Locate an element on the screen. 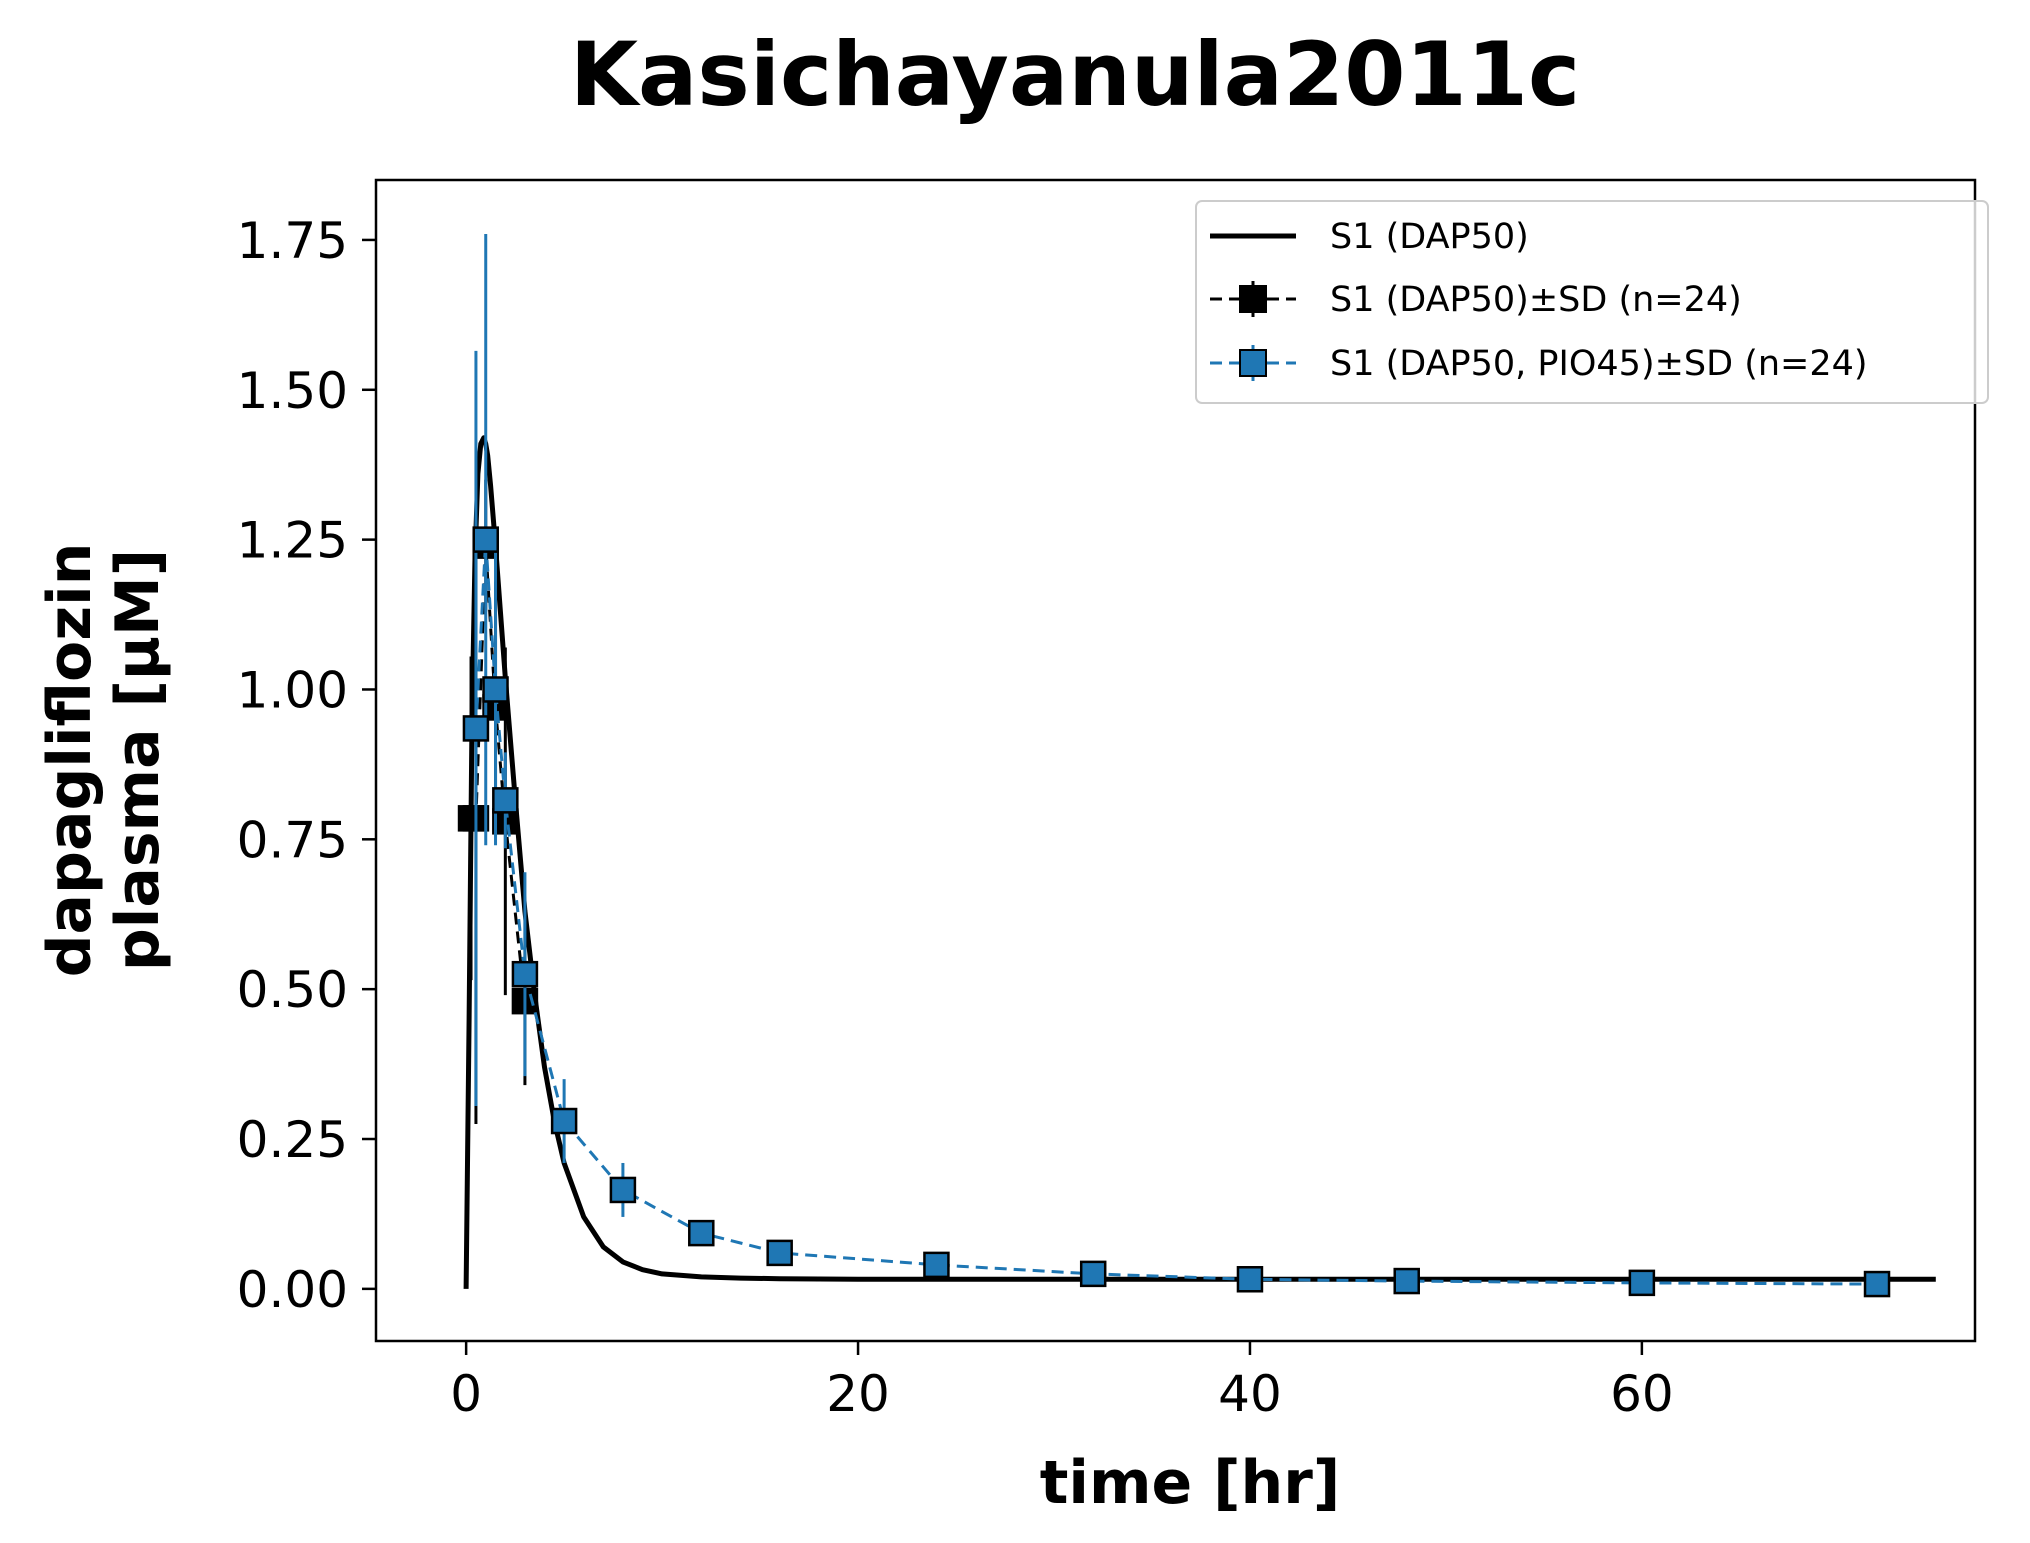  y-axis: 0.00 0.25 0.50 0.75 1.00 1.25 1.50 1.75 is located at coordinates (306, 765).